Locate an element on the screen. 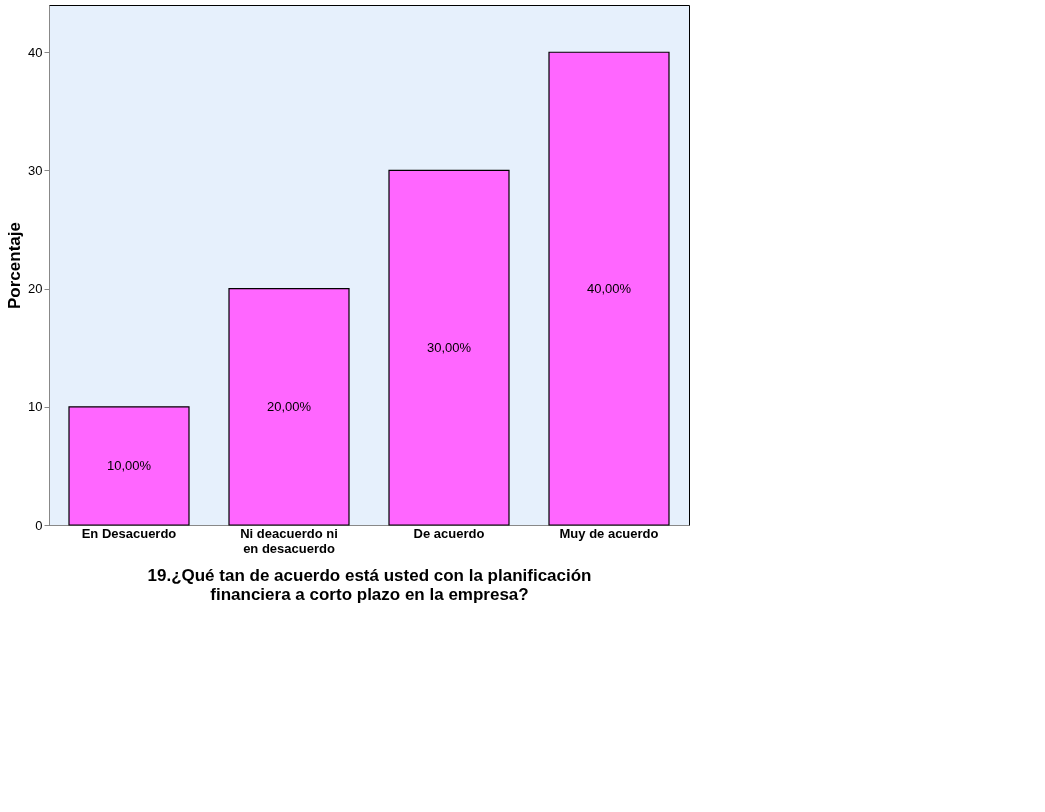 The image size is (1045, 812). data-label: 10,00% is located at coordinates (129, 465).